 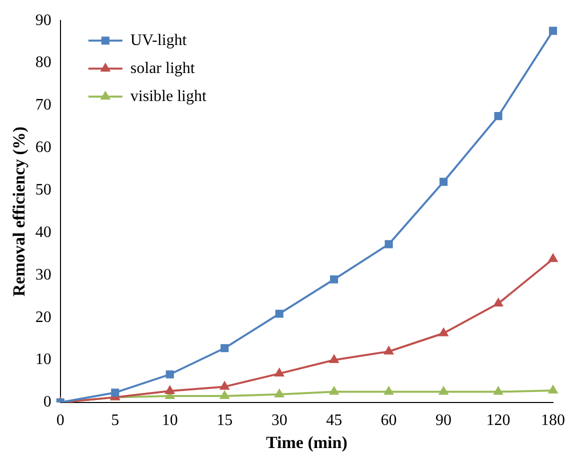 I want to click on y-tick-label: 0, so click(x=47, y=402).